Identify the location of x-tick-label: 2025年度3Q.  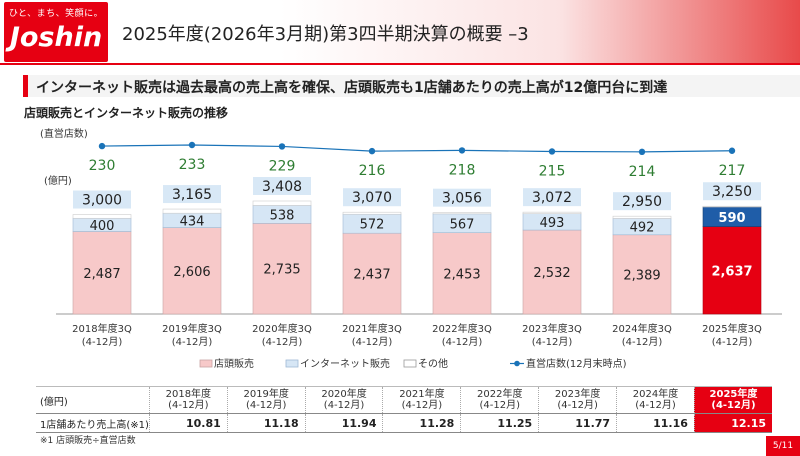
(732, 328).